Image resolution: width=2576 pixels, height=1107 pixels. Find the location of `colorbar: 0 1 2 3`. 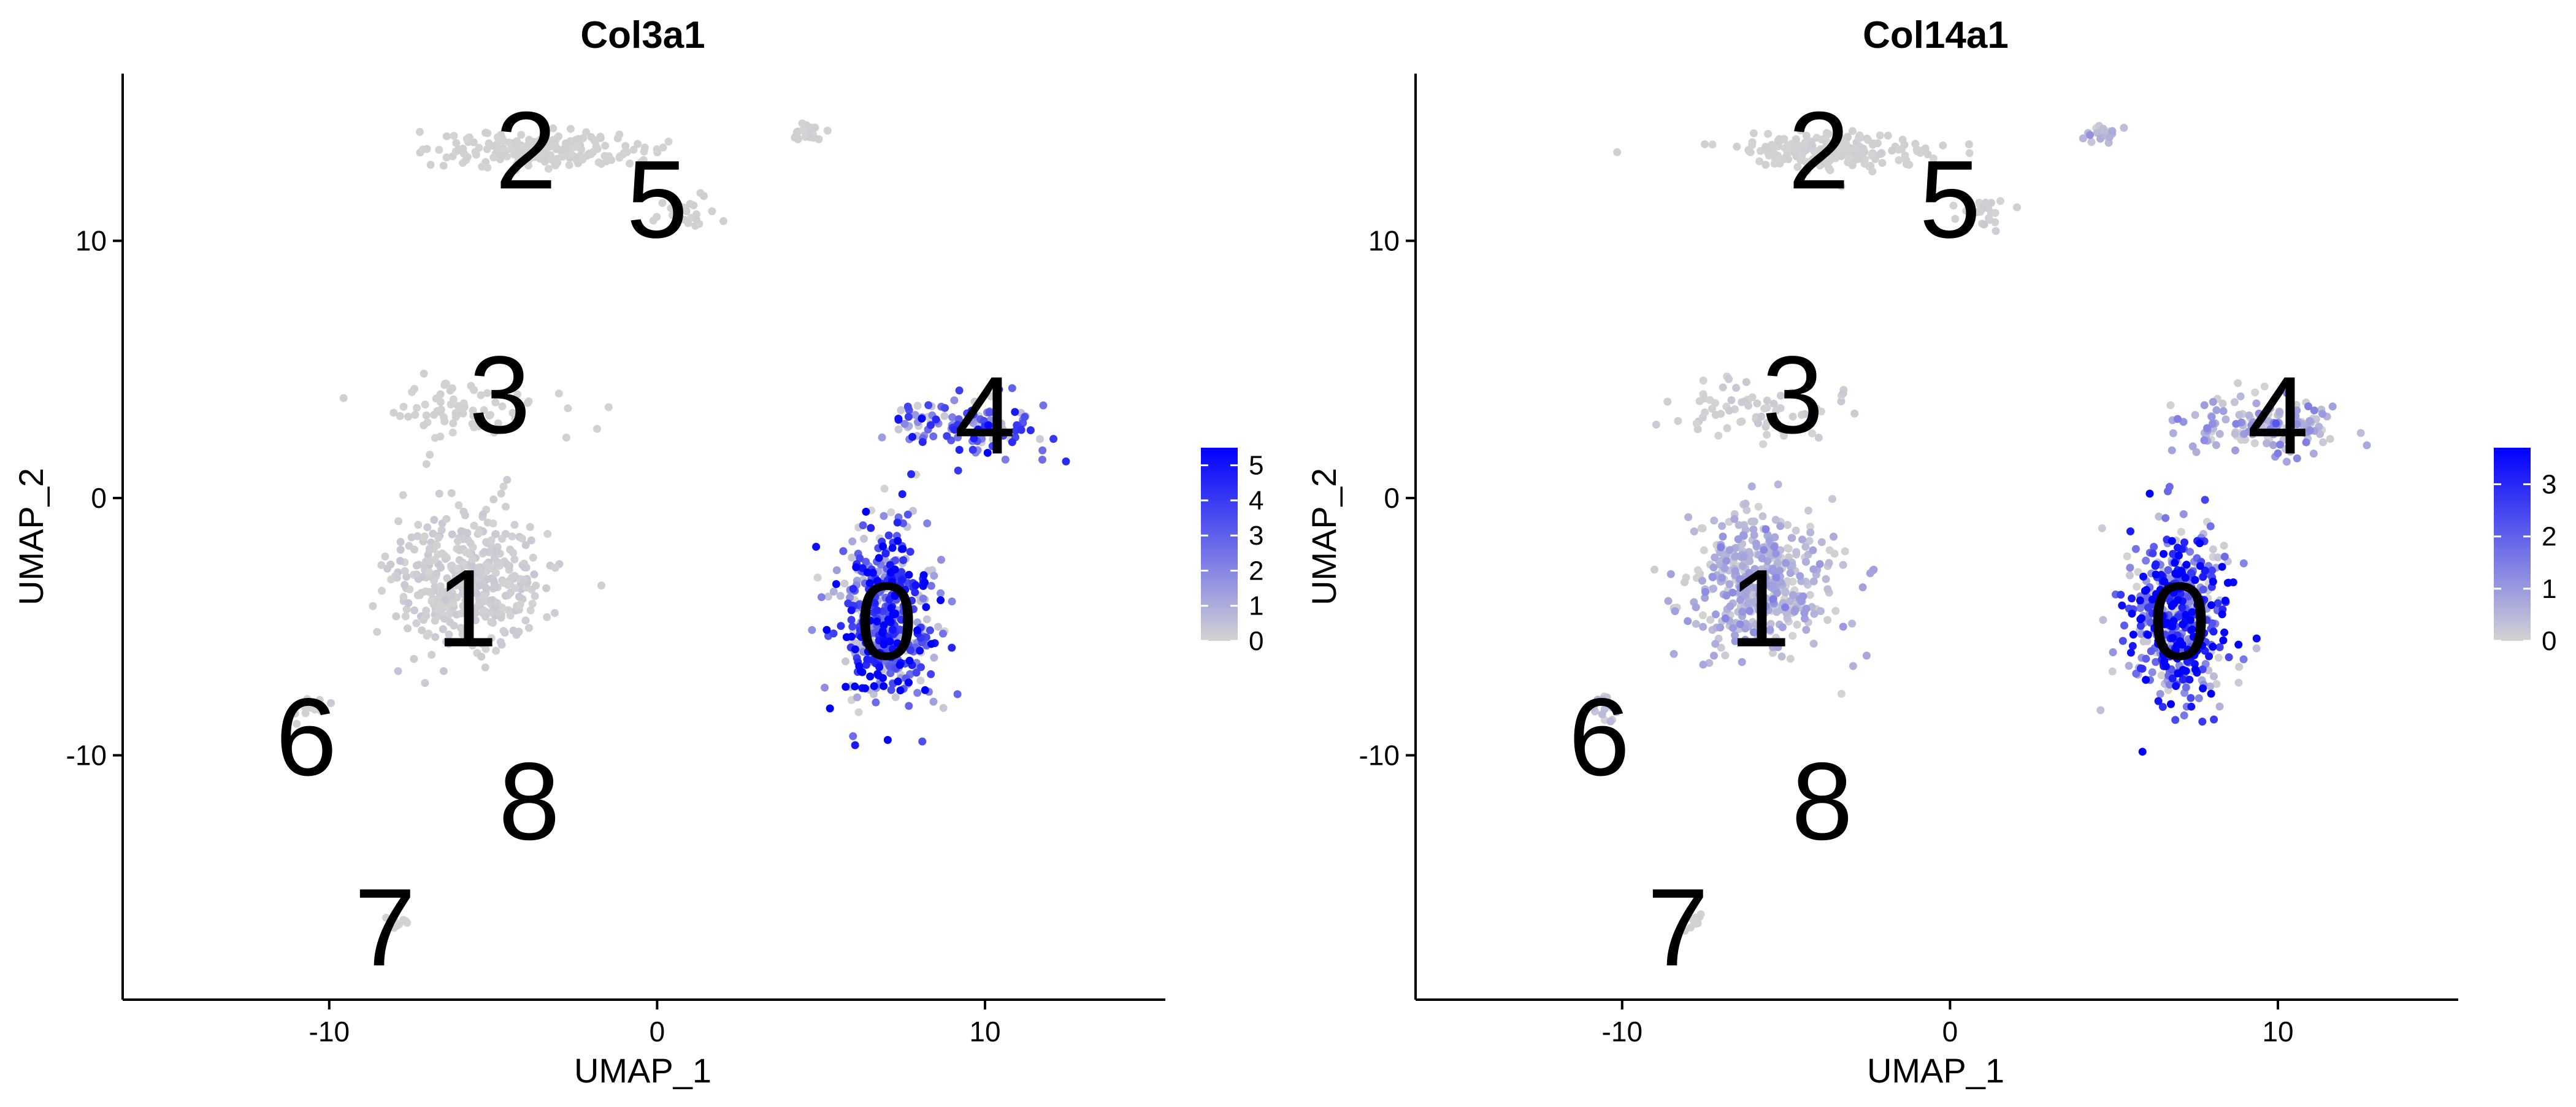

colorbar: 0 1 2 3 is located at coordinates (2525, 552).